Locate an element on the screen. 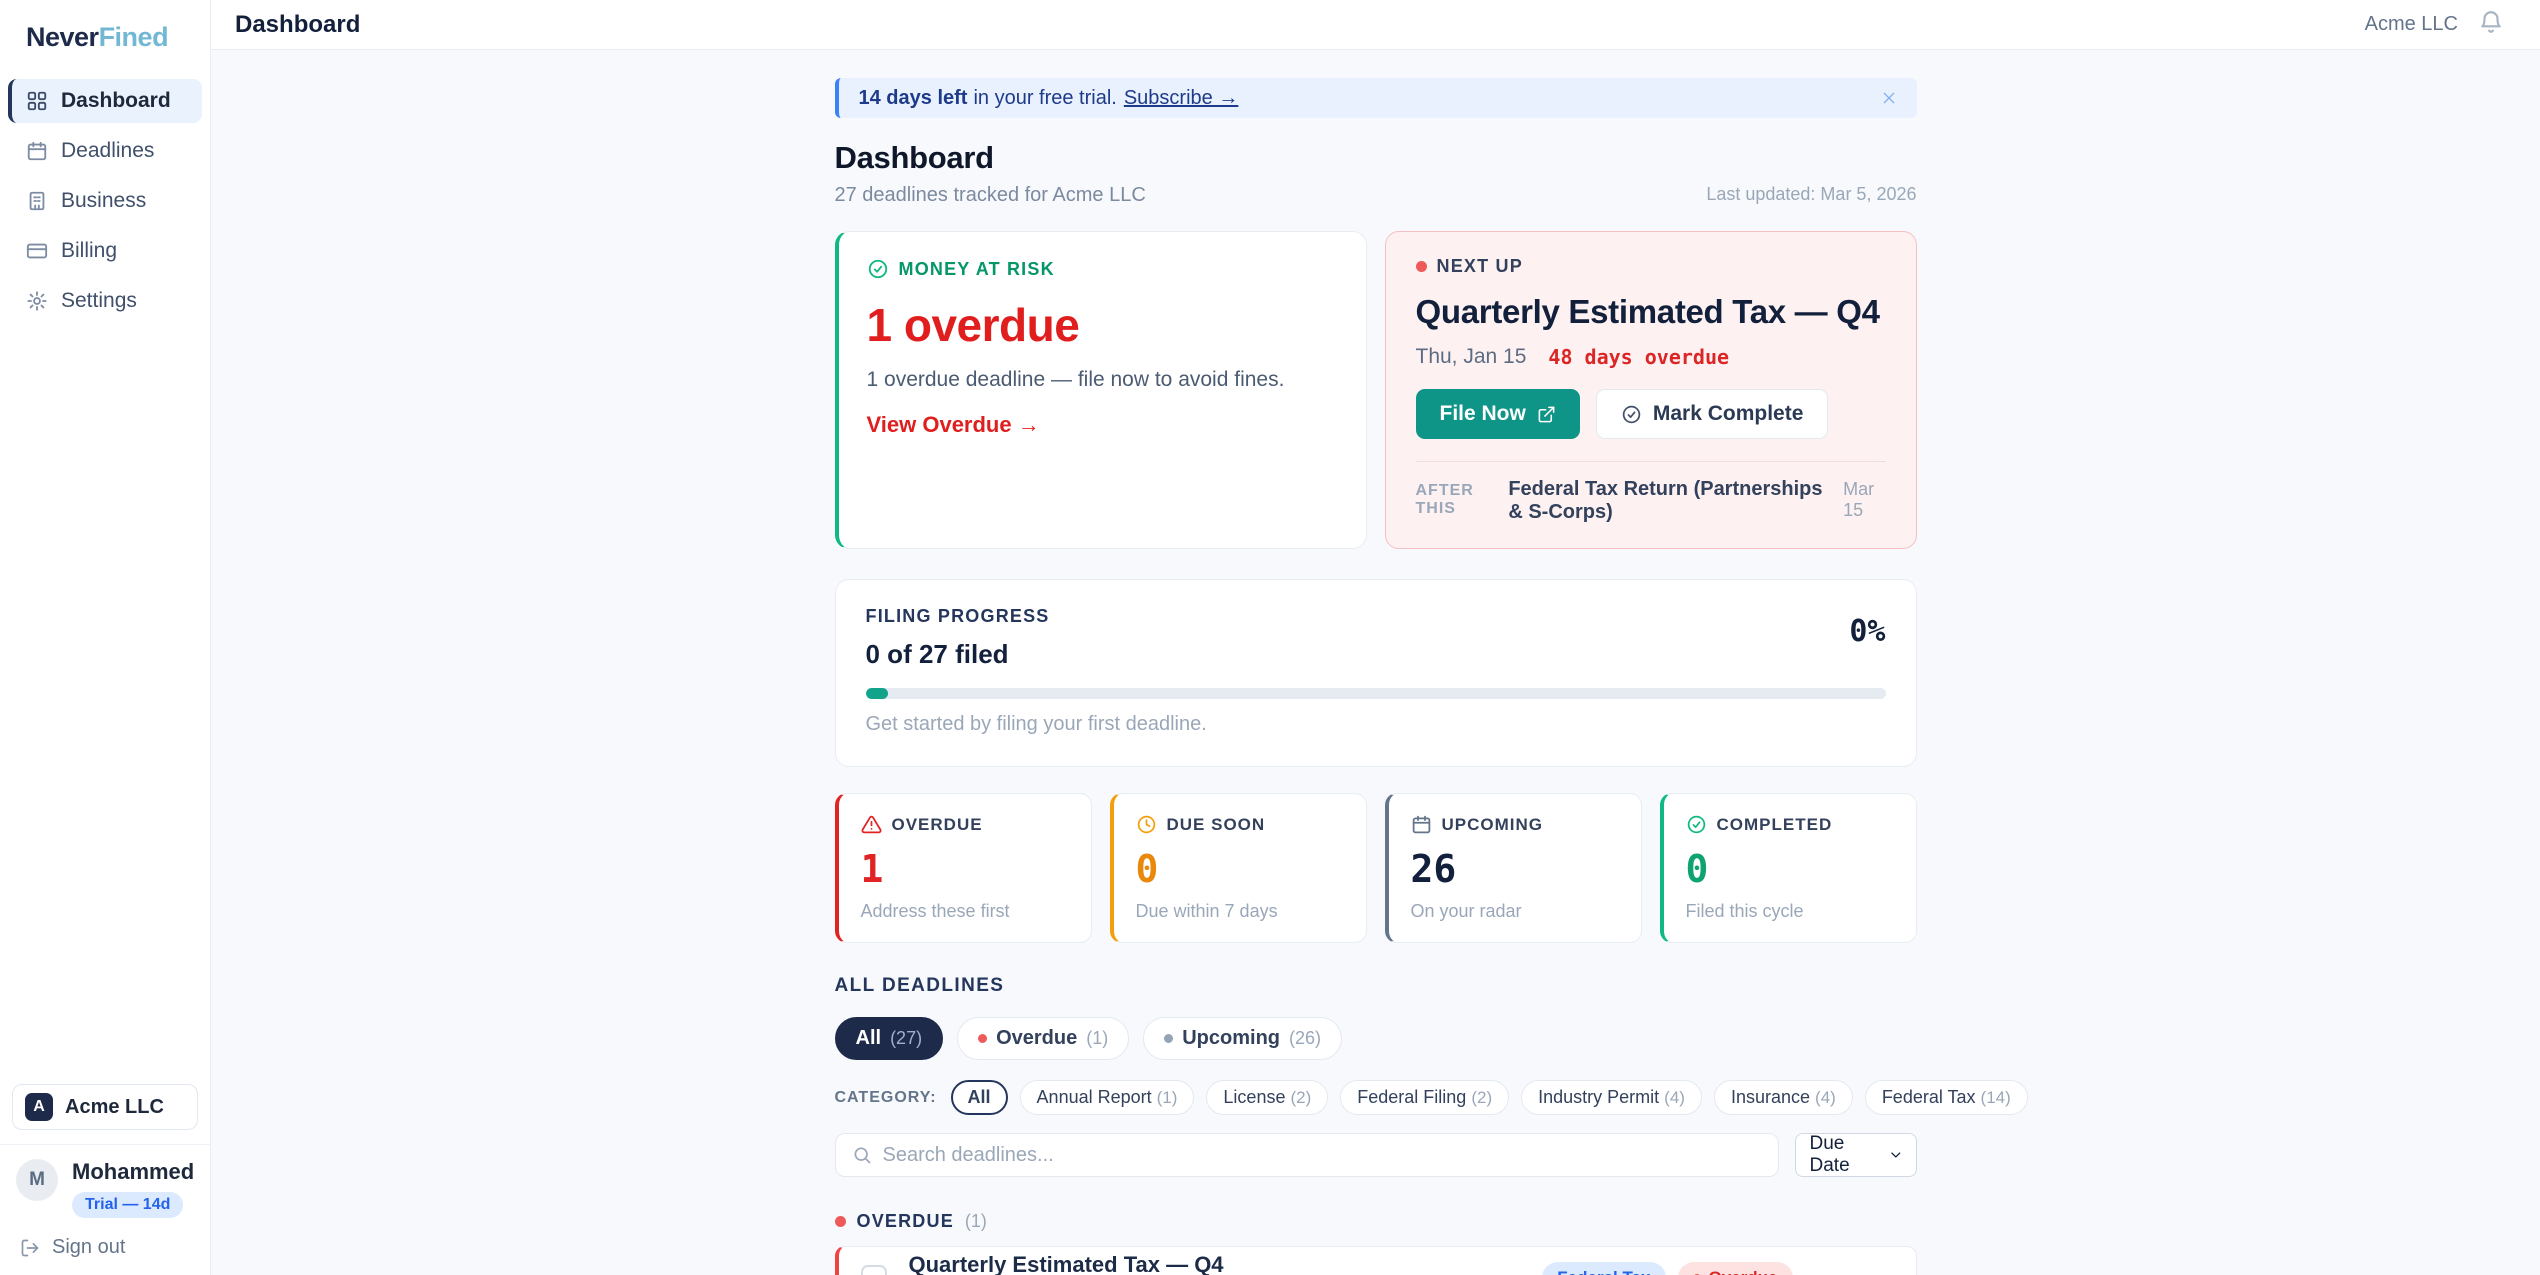  user-row: M Mohammed Trial — 14d is located at coordinates (105, 1188).